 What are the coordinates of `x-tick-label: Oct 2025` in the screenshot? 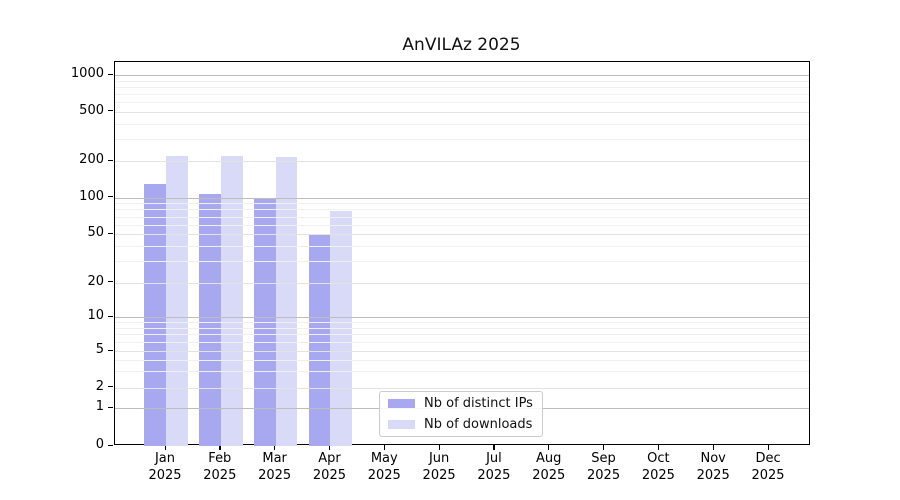 It's located at (658, 467).